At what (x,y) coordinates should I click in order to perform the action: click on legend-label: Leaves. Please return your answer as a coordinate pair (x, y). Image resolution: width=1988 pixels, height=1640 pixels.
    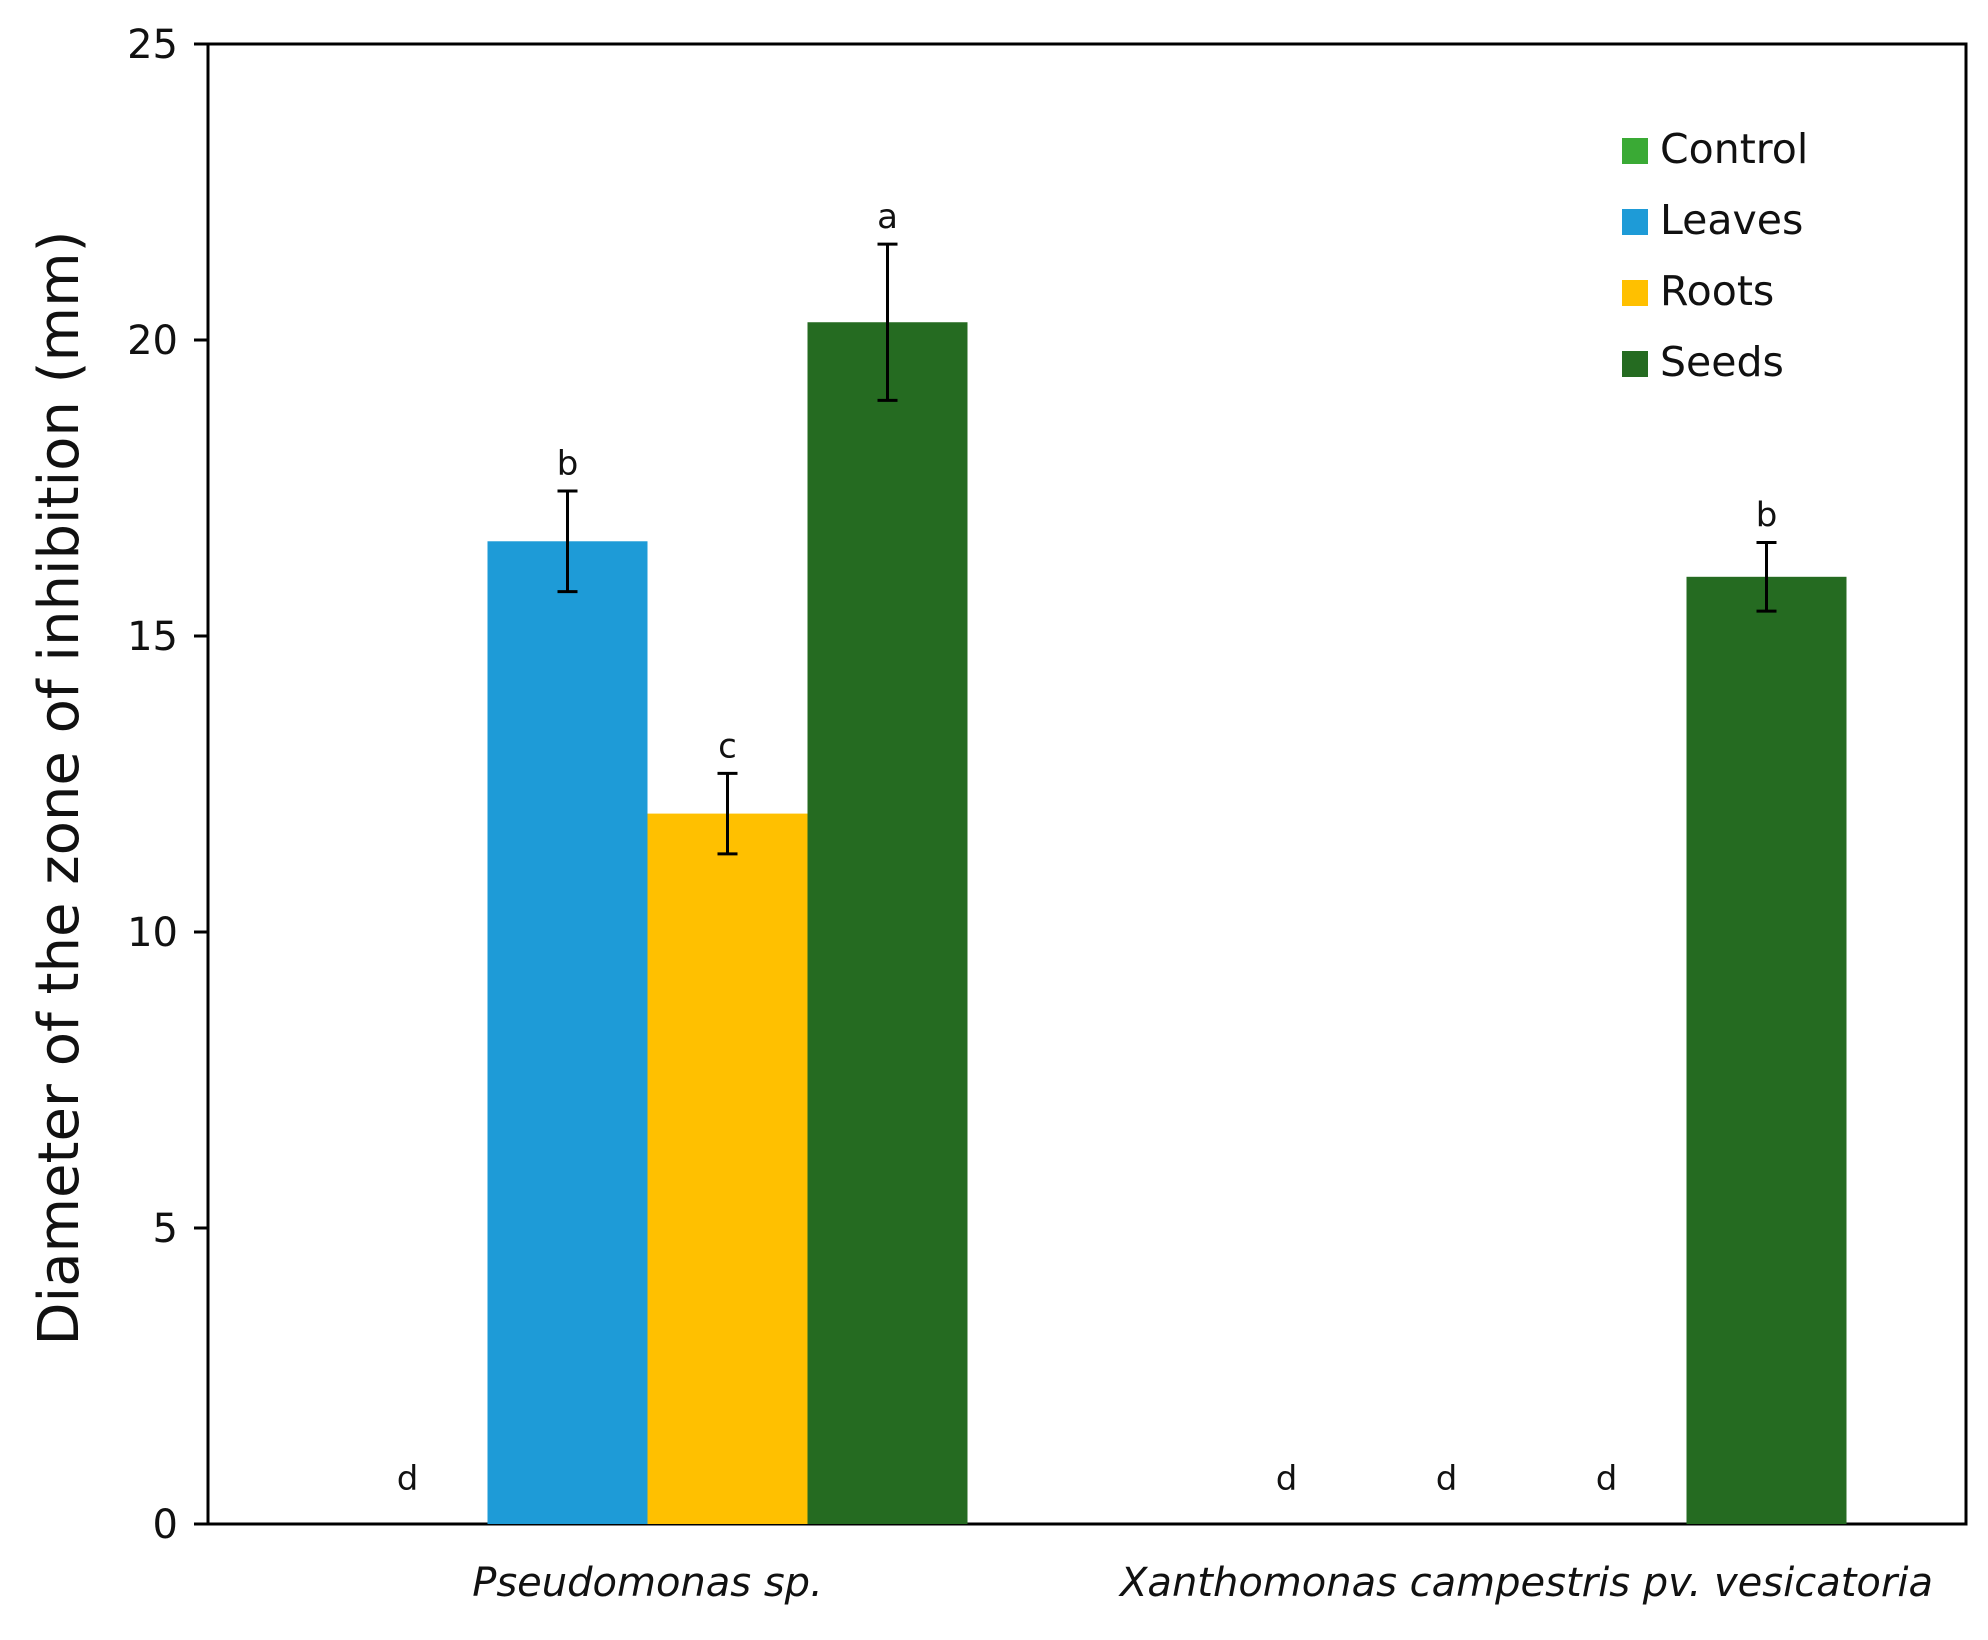
    Looking at the image, I should click on (1731, 220).